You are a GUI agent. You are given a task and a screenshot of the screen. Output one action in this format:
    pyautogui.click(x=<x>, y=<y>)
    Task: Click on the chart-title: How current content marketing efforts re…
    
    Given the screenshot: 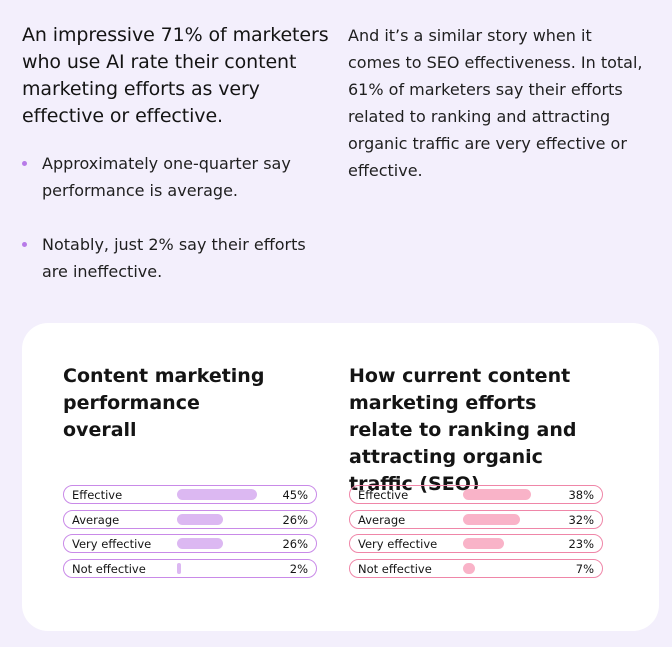 What is the action you would take?
    pyautogui.click(x=463, y=430)
    